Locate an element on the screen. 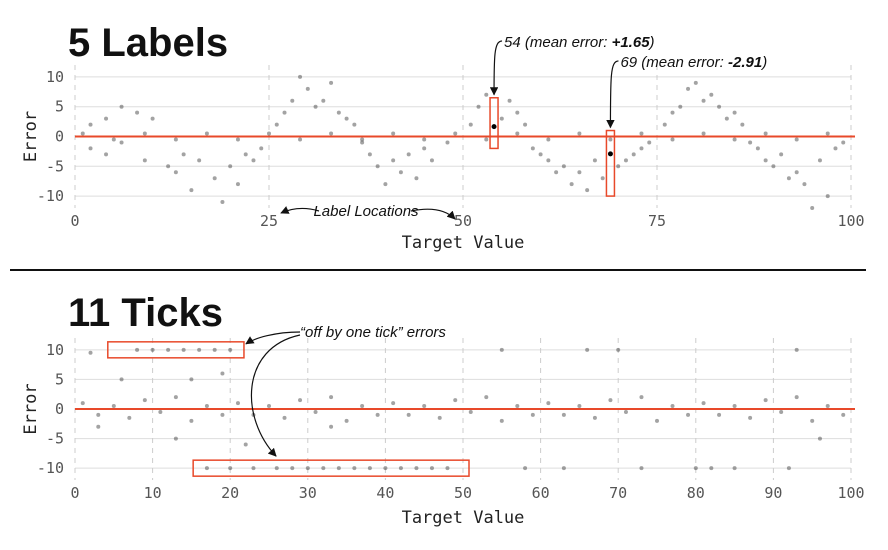  x-tick-label: 60 is located at coordinates (541, 493).